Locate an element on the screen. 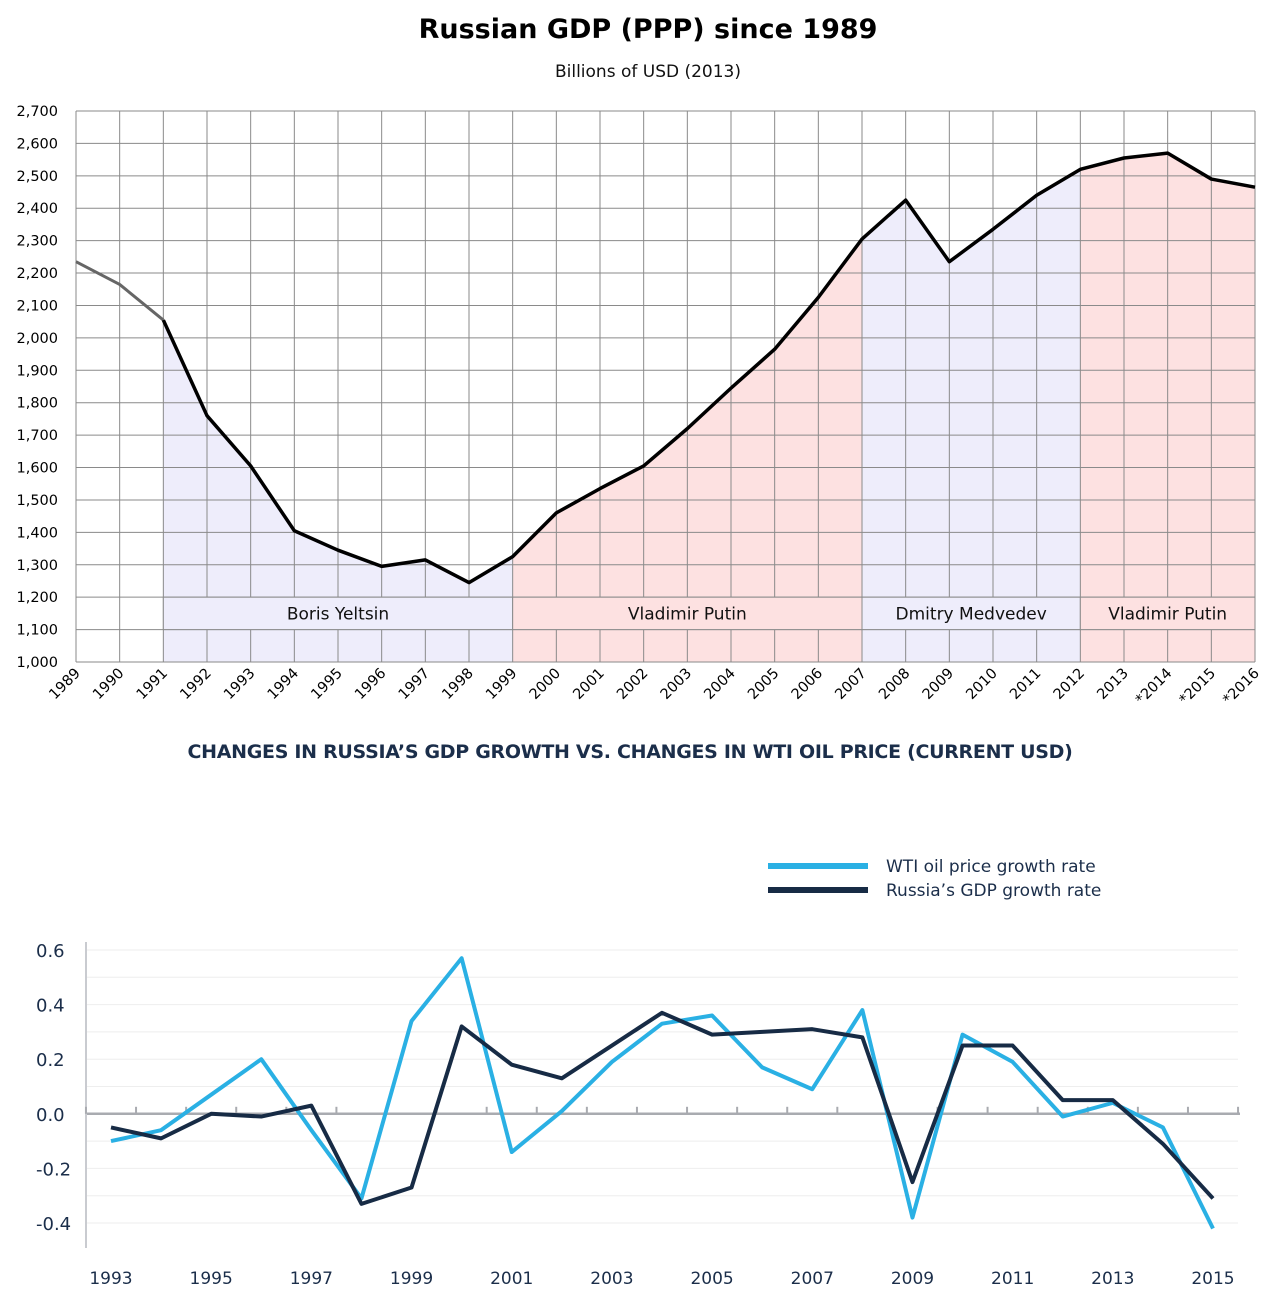  y-tick-label: 1,000 is located at coordinates (37, 663).